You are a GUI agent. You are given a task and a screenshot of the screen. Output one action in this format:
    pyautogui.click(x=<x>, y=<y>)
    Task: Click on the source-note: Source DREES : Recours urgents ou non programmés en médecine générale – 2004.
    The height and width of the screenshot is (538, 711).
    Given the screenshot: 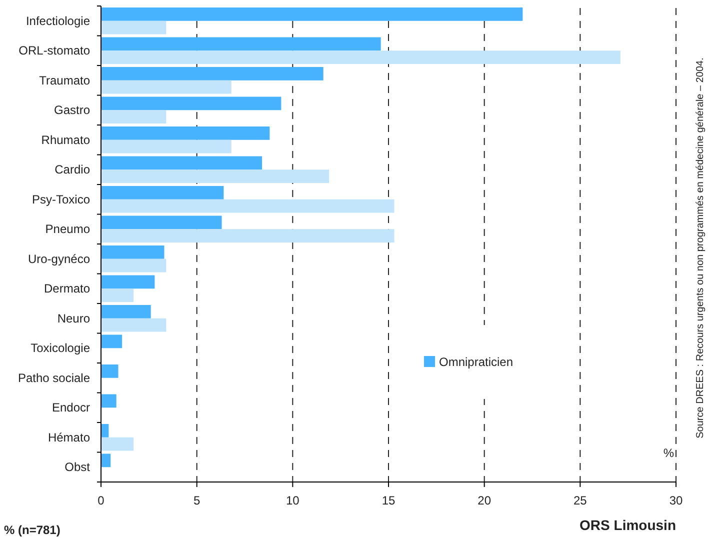 What is the action you would take?
    pyautogui.click(x=700, y=248)
    